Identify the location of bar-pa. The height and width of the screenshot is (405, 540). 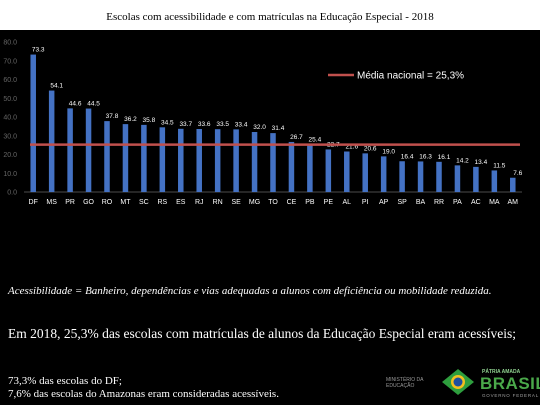
(457, 178).